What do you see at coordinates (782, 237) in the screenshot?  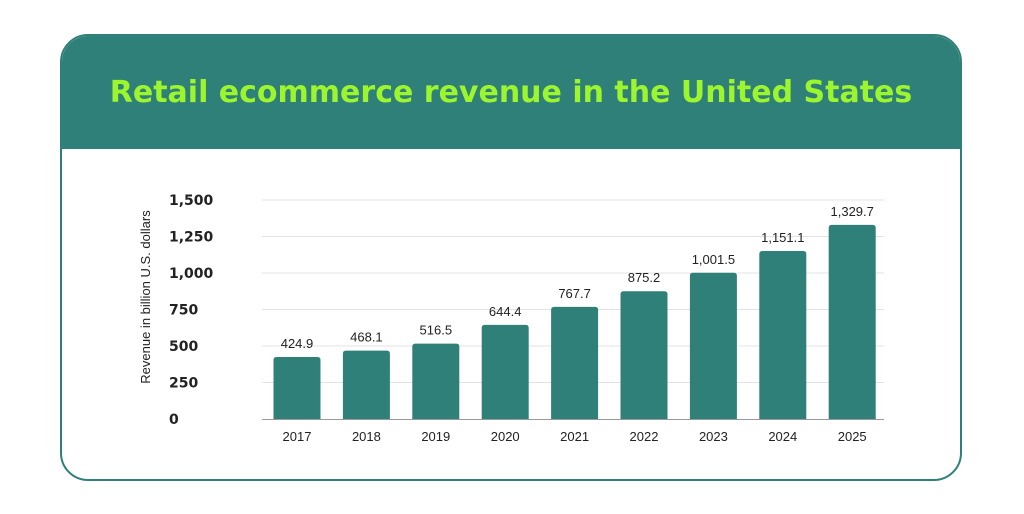 I see `data-label-2024: 1,151.1` at bounding box center [782, 237].